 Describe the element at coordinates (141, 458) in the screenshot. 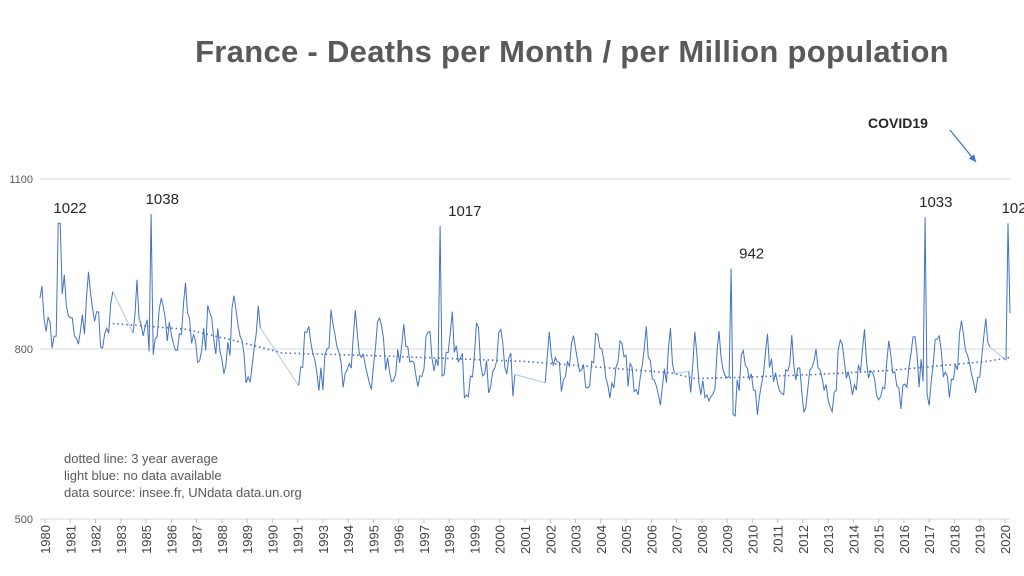

I see `note-average: dotted line: 3 year average` at that location.